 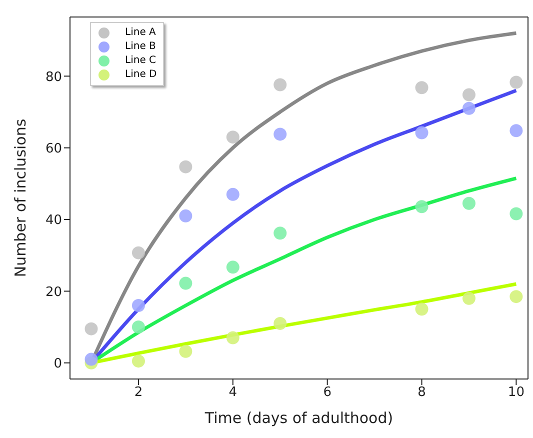 I want to click on y-tick-label: 40, so click(x=53, y=220).